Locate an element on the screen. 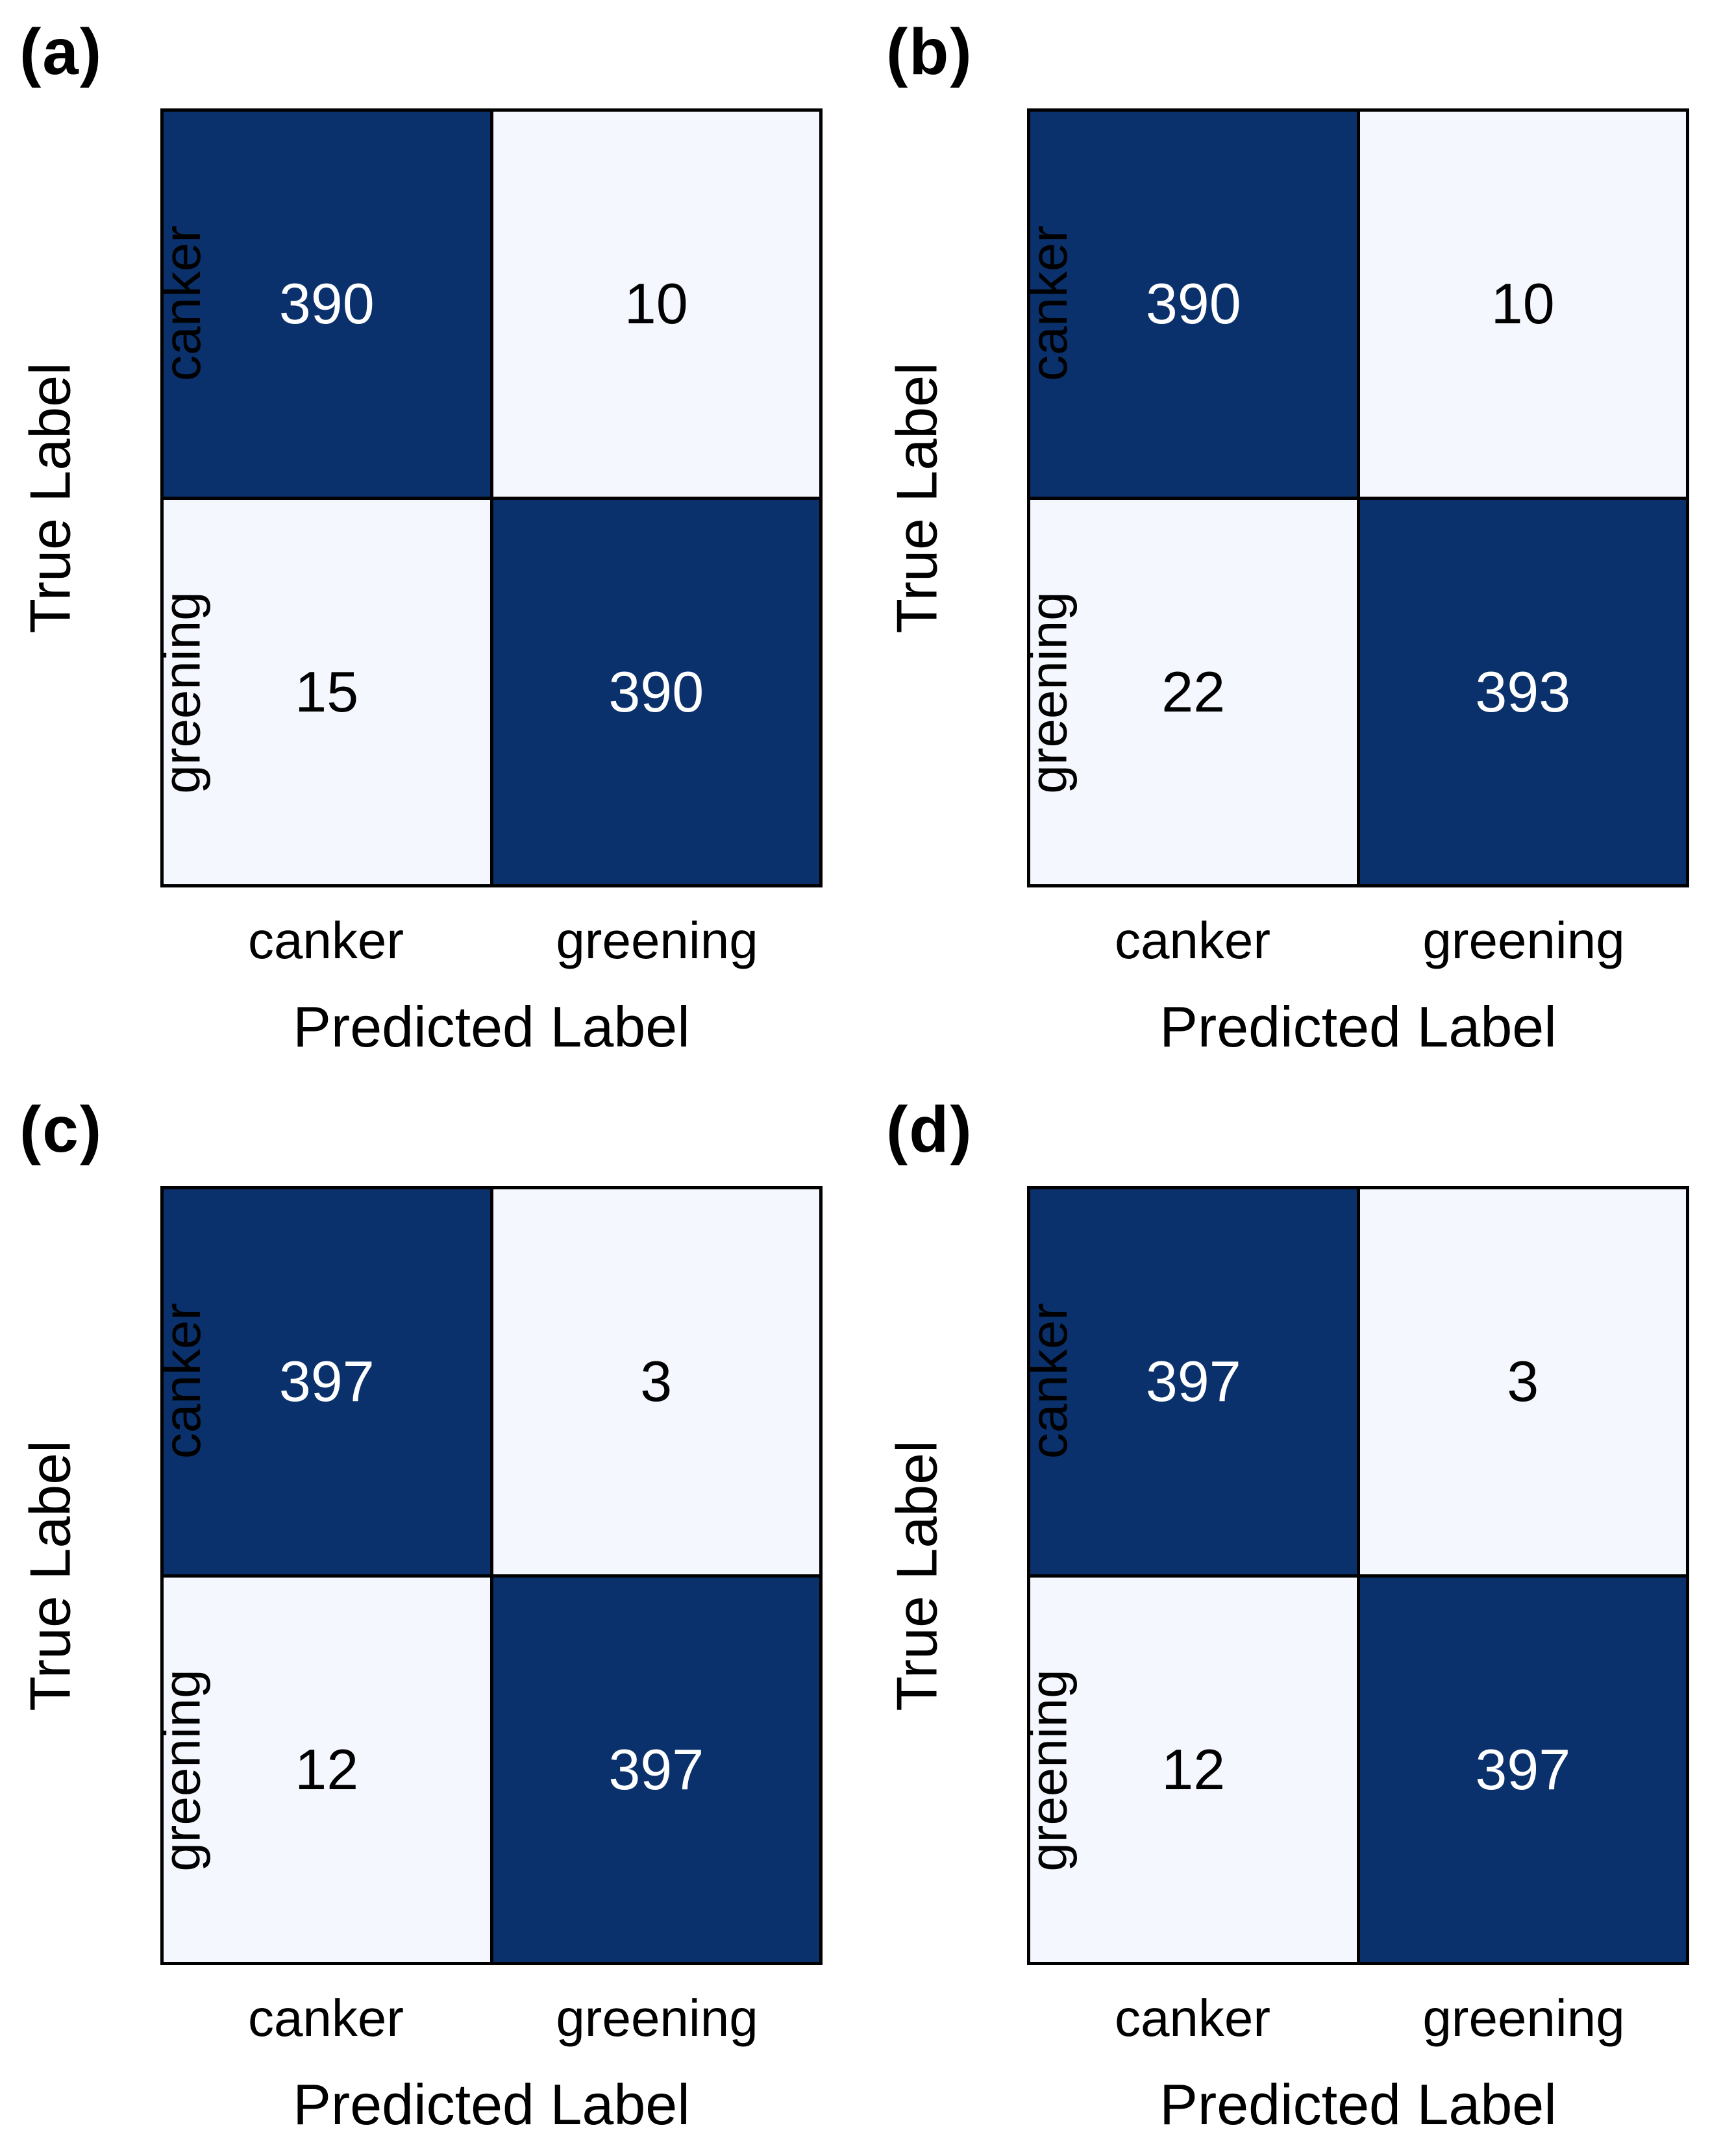  cell-true-greening-pred-canker: 15 is located at coordinates (327, 691).